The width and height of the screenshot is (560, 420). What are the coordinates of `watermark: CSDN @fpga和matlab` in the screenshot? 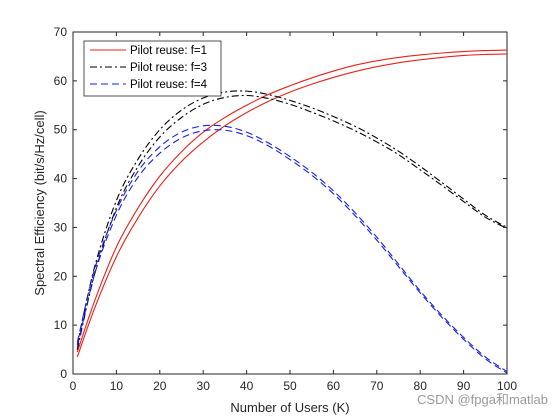 It's located at (482, 399).